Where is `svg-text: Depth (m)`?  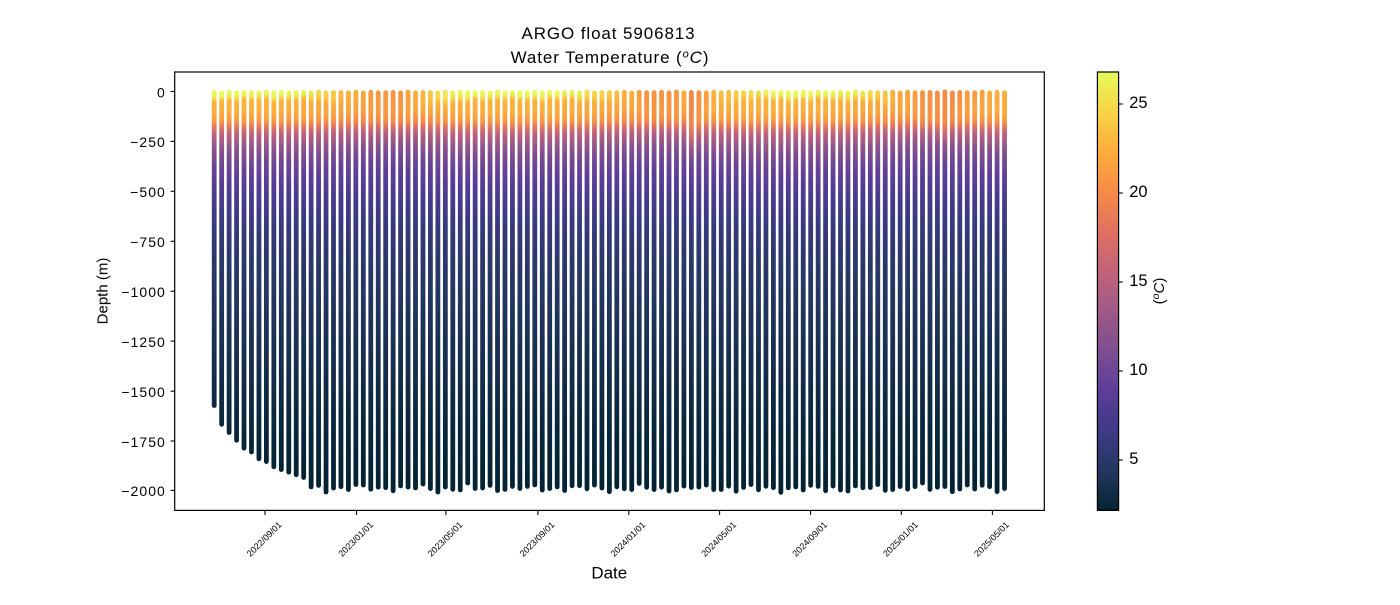 svg-text: Depth (m) is located at coordinates (103, 291).